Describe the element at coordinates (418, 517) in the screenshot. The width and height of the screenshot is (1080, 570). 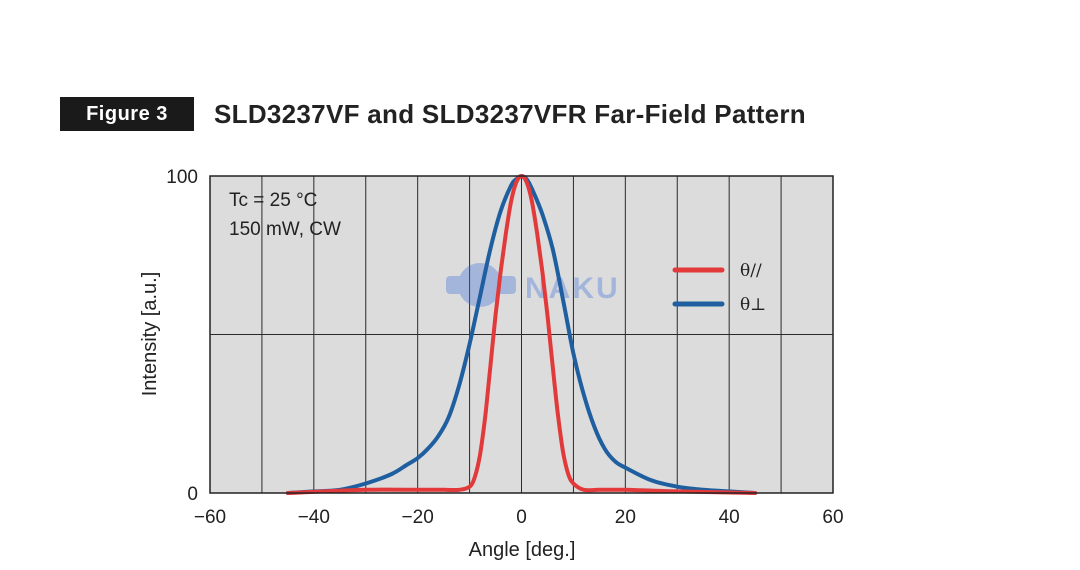
I see `x-tick-label: −20` at that location.